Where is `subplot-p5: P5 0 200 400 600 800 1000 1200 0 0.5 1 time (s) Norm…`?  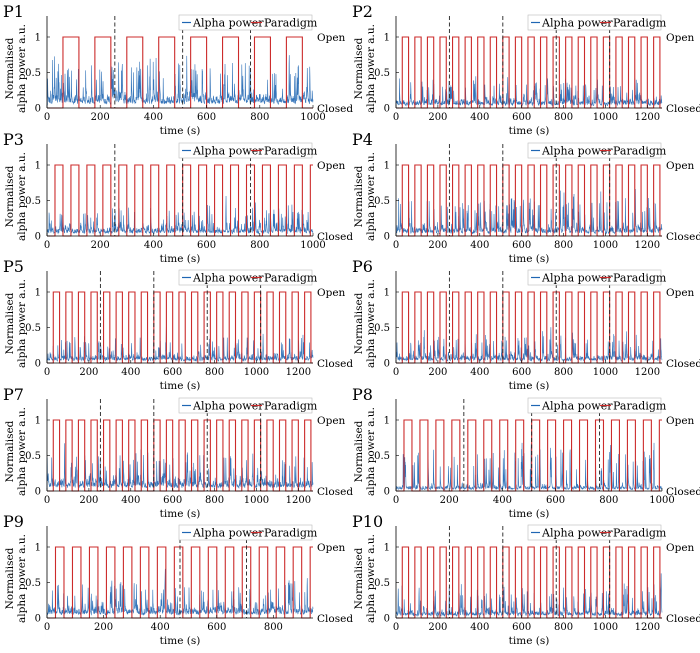 subplot-p5: P5 0 200 400 600 800 1000 1200 0 0.5 1 time (s) Norm… is located at coordinates (178, 324).